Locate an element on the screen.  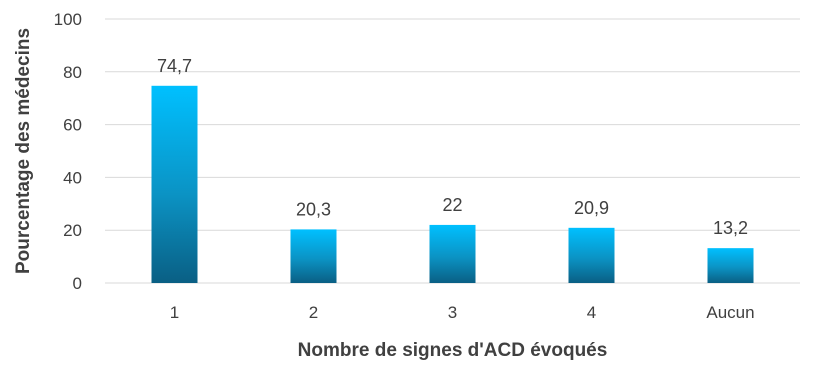
y-tick-label: 100 is located at coordinates (68, 19).